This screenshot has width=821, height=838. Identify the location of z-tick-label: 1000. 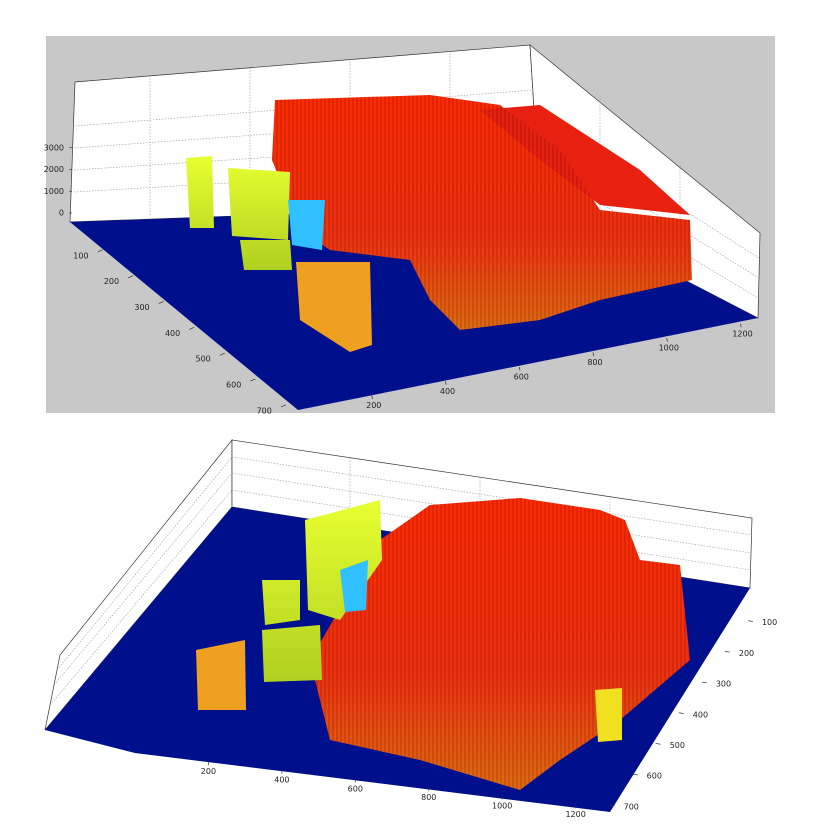
(54, 191).